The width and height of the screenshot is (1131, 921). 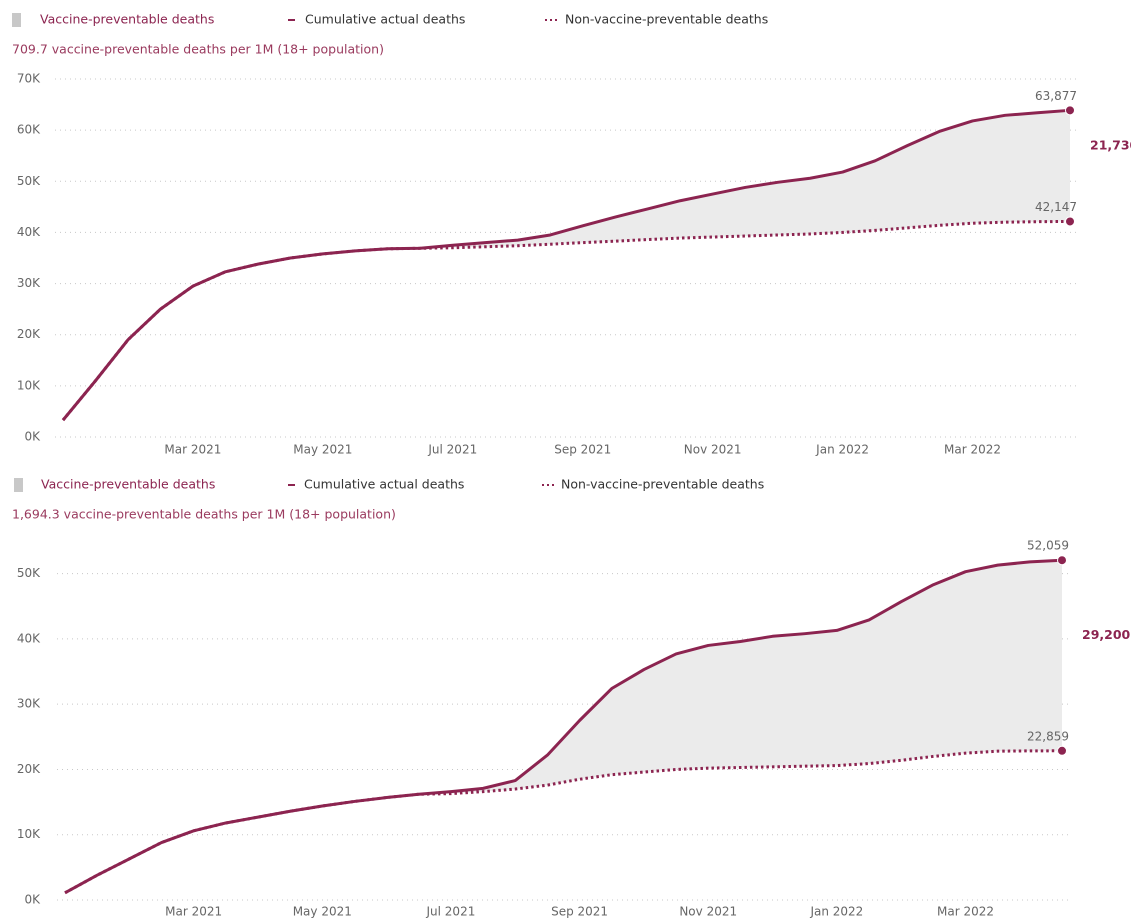 What do you see at coordinates (29, 79) in the screenshot?
I see `y-tick-label: 70K` at bounding box center [29, 79].